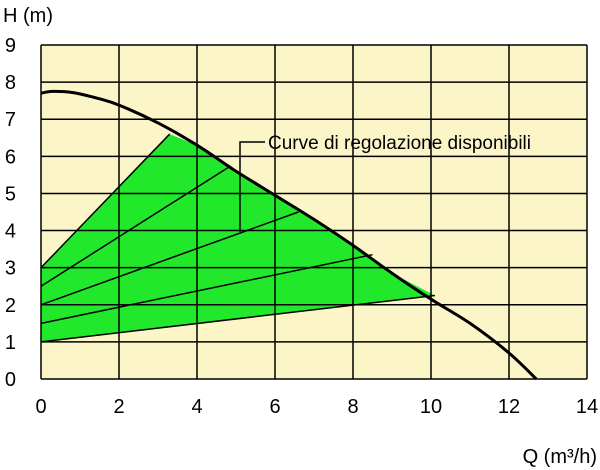 This screenshot has height=470, width=600. I want to click on x-axis-label: Q (m³/h), so click(560, 457).